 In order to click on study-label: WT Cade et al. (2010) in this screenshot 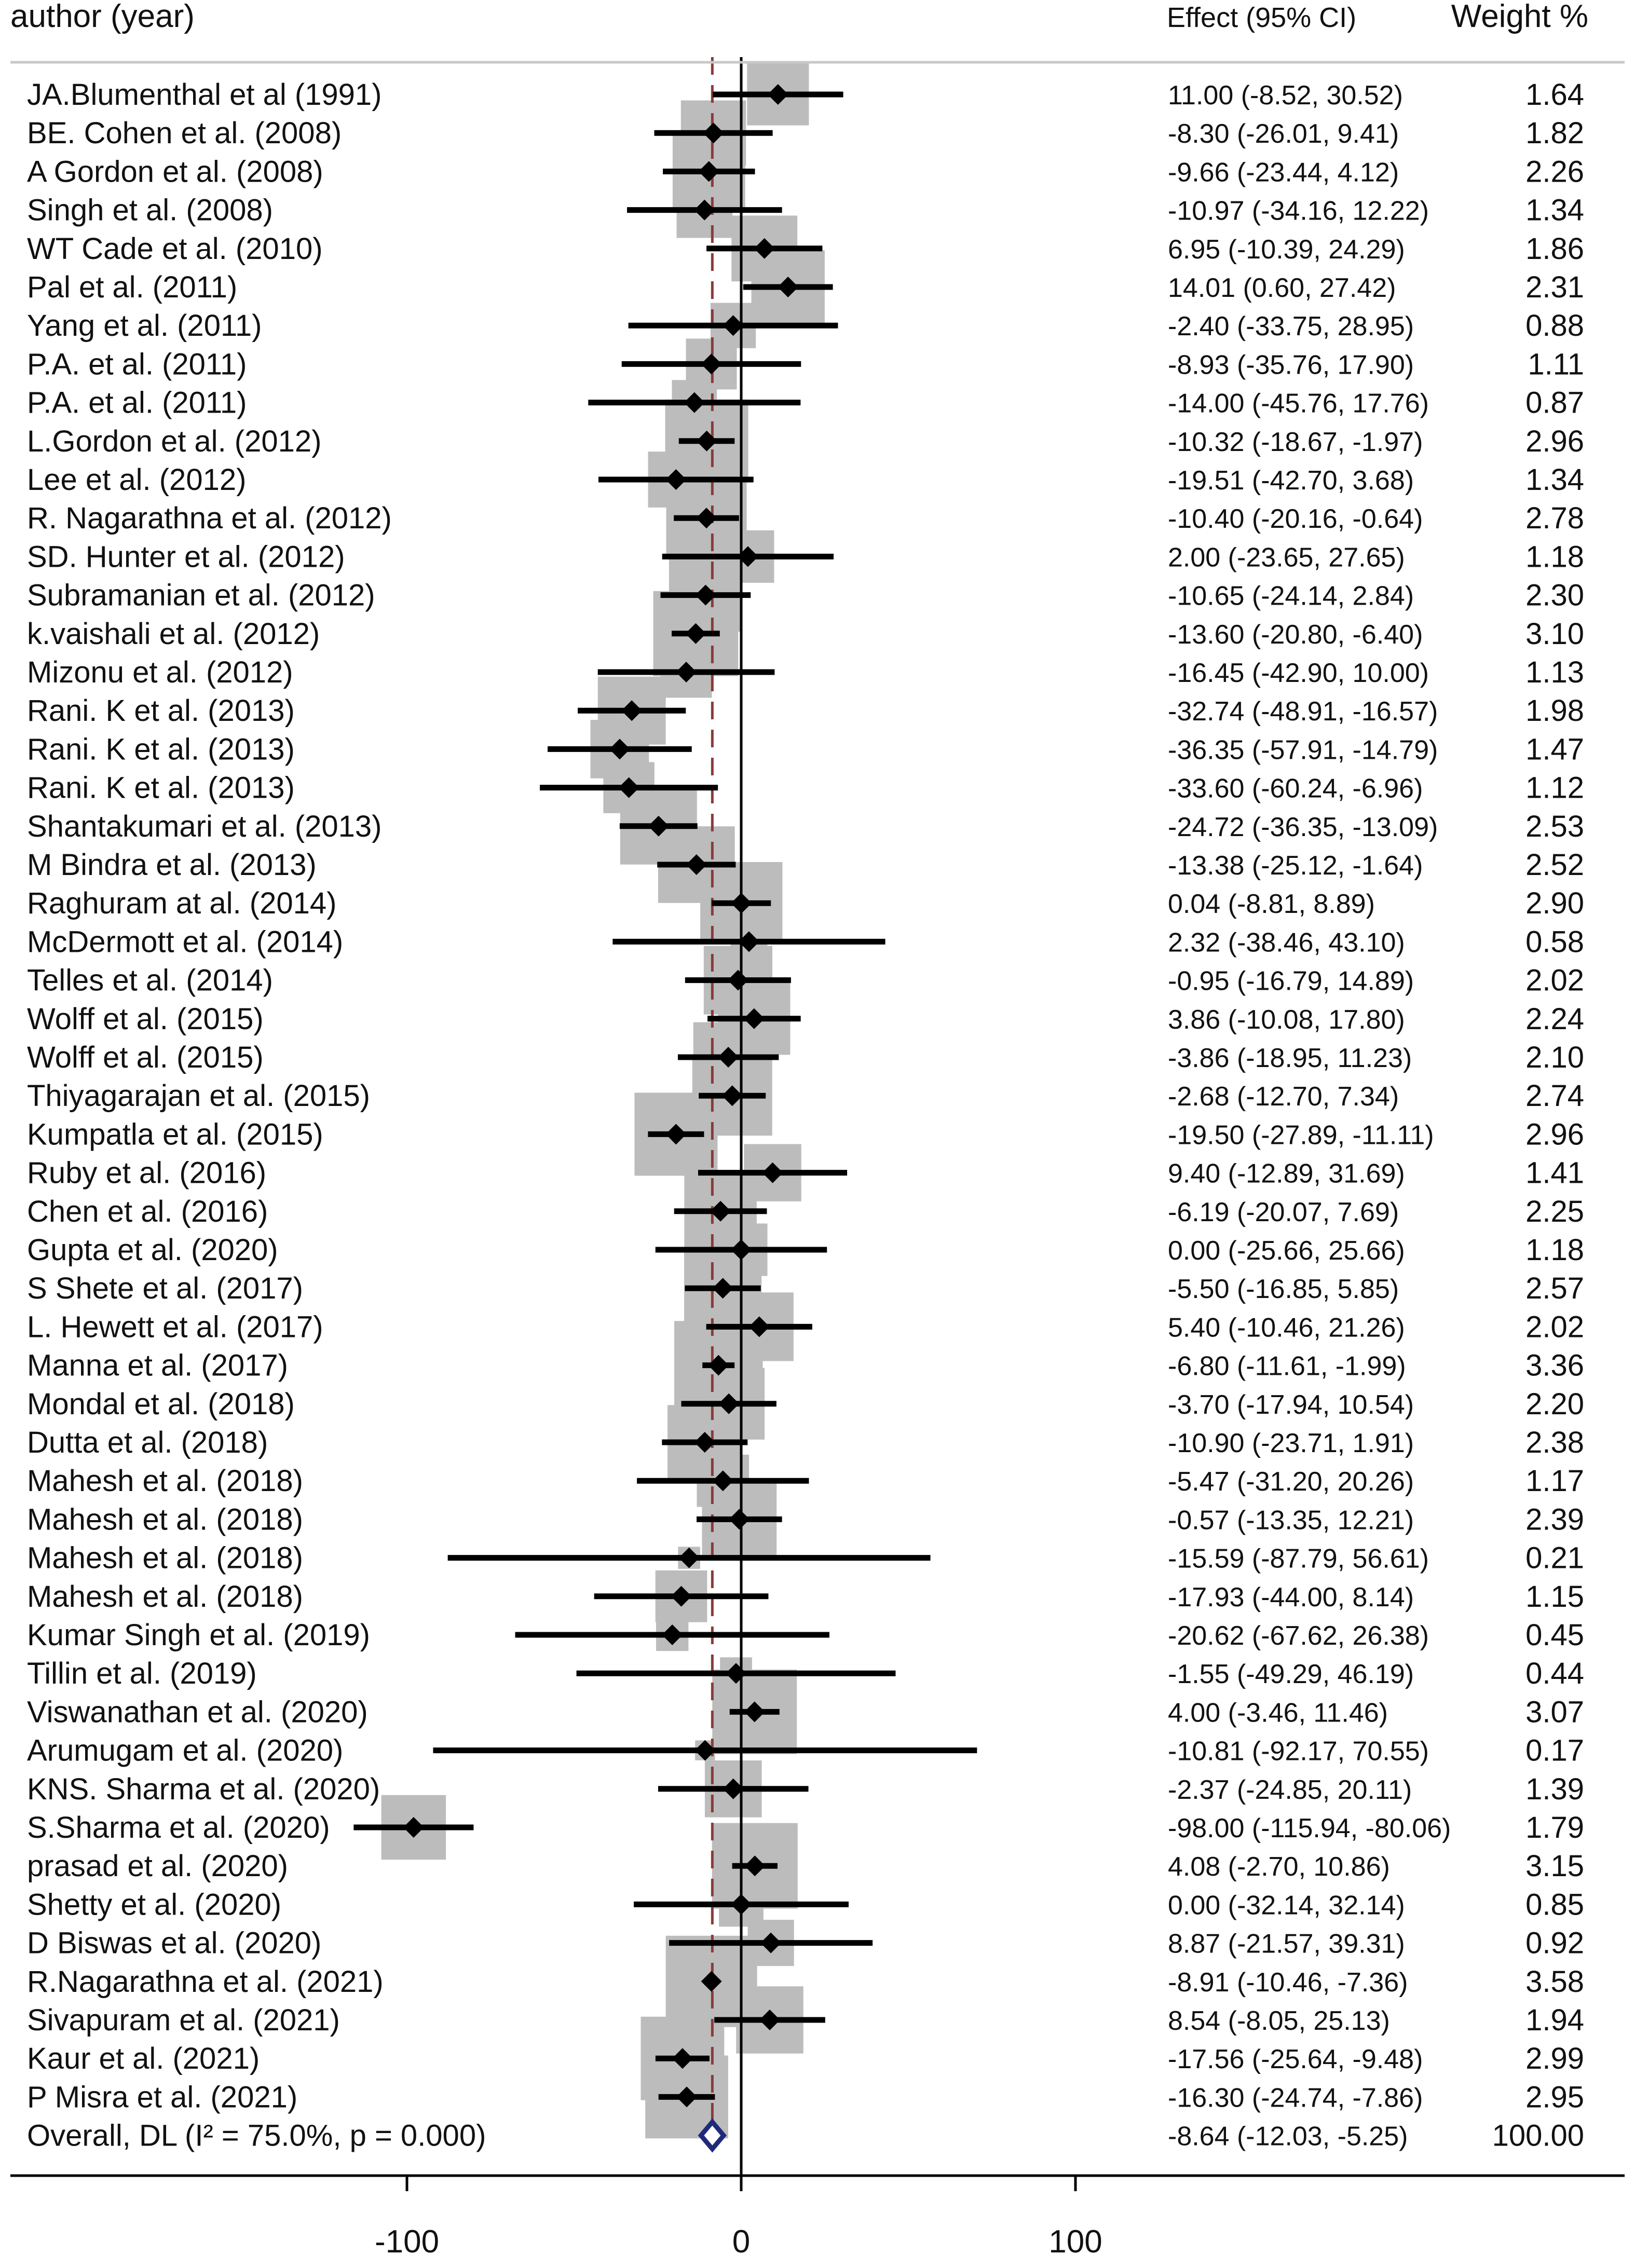, I will do `click(175, 249)`.